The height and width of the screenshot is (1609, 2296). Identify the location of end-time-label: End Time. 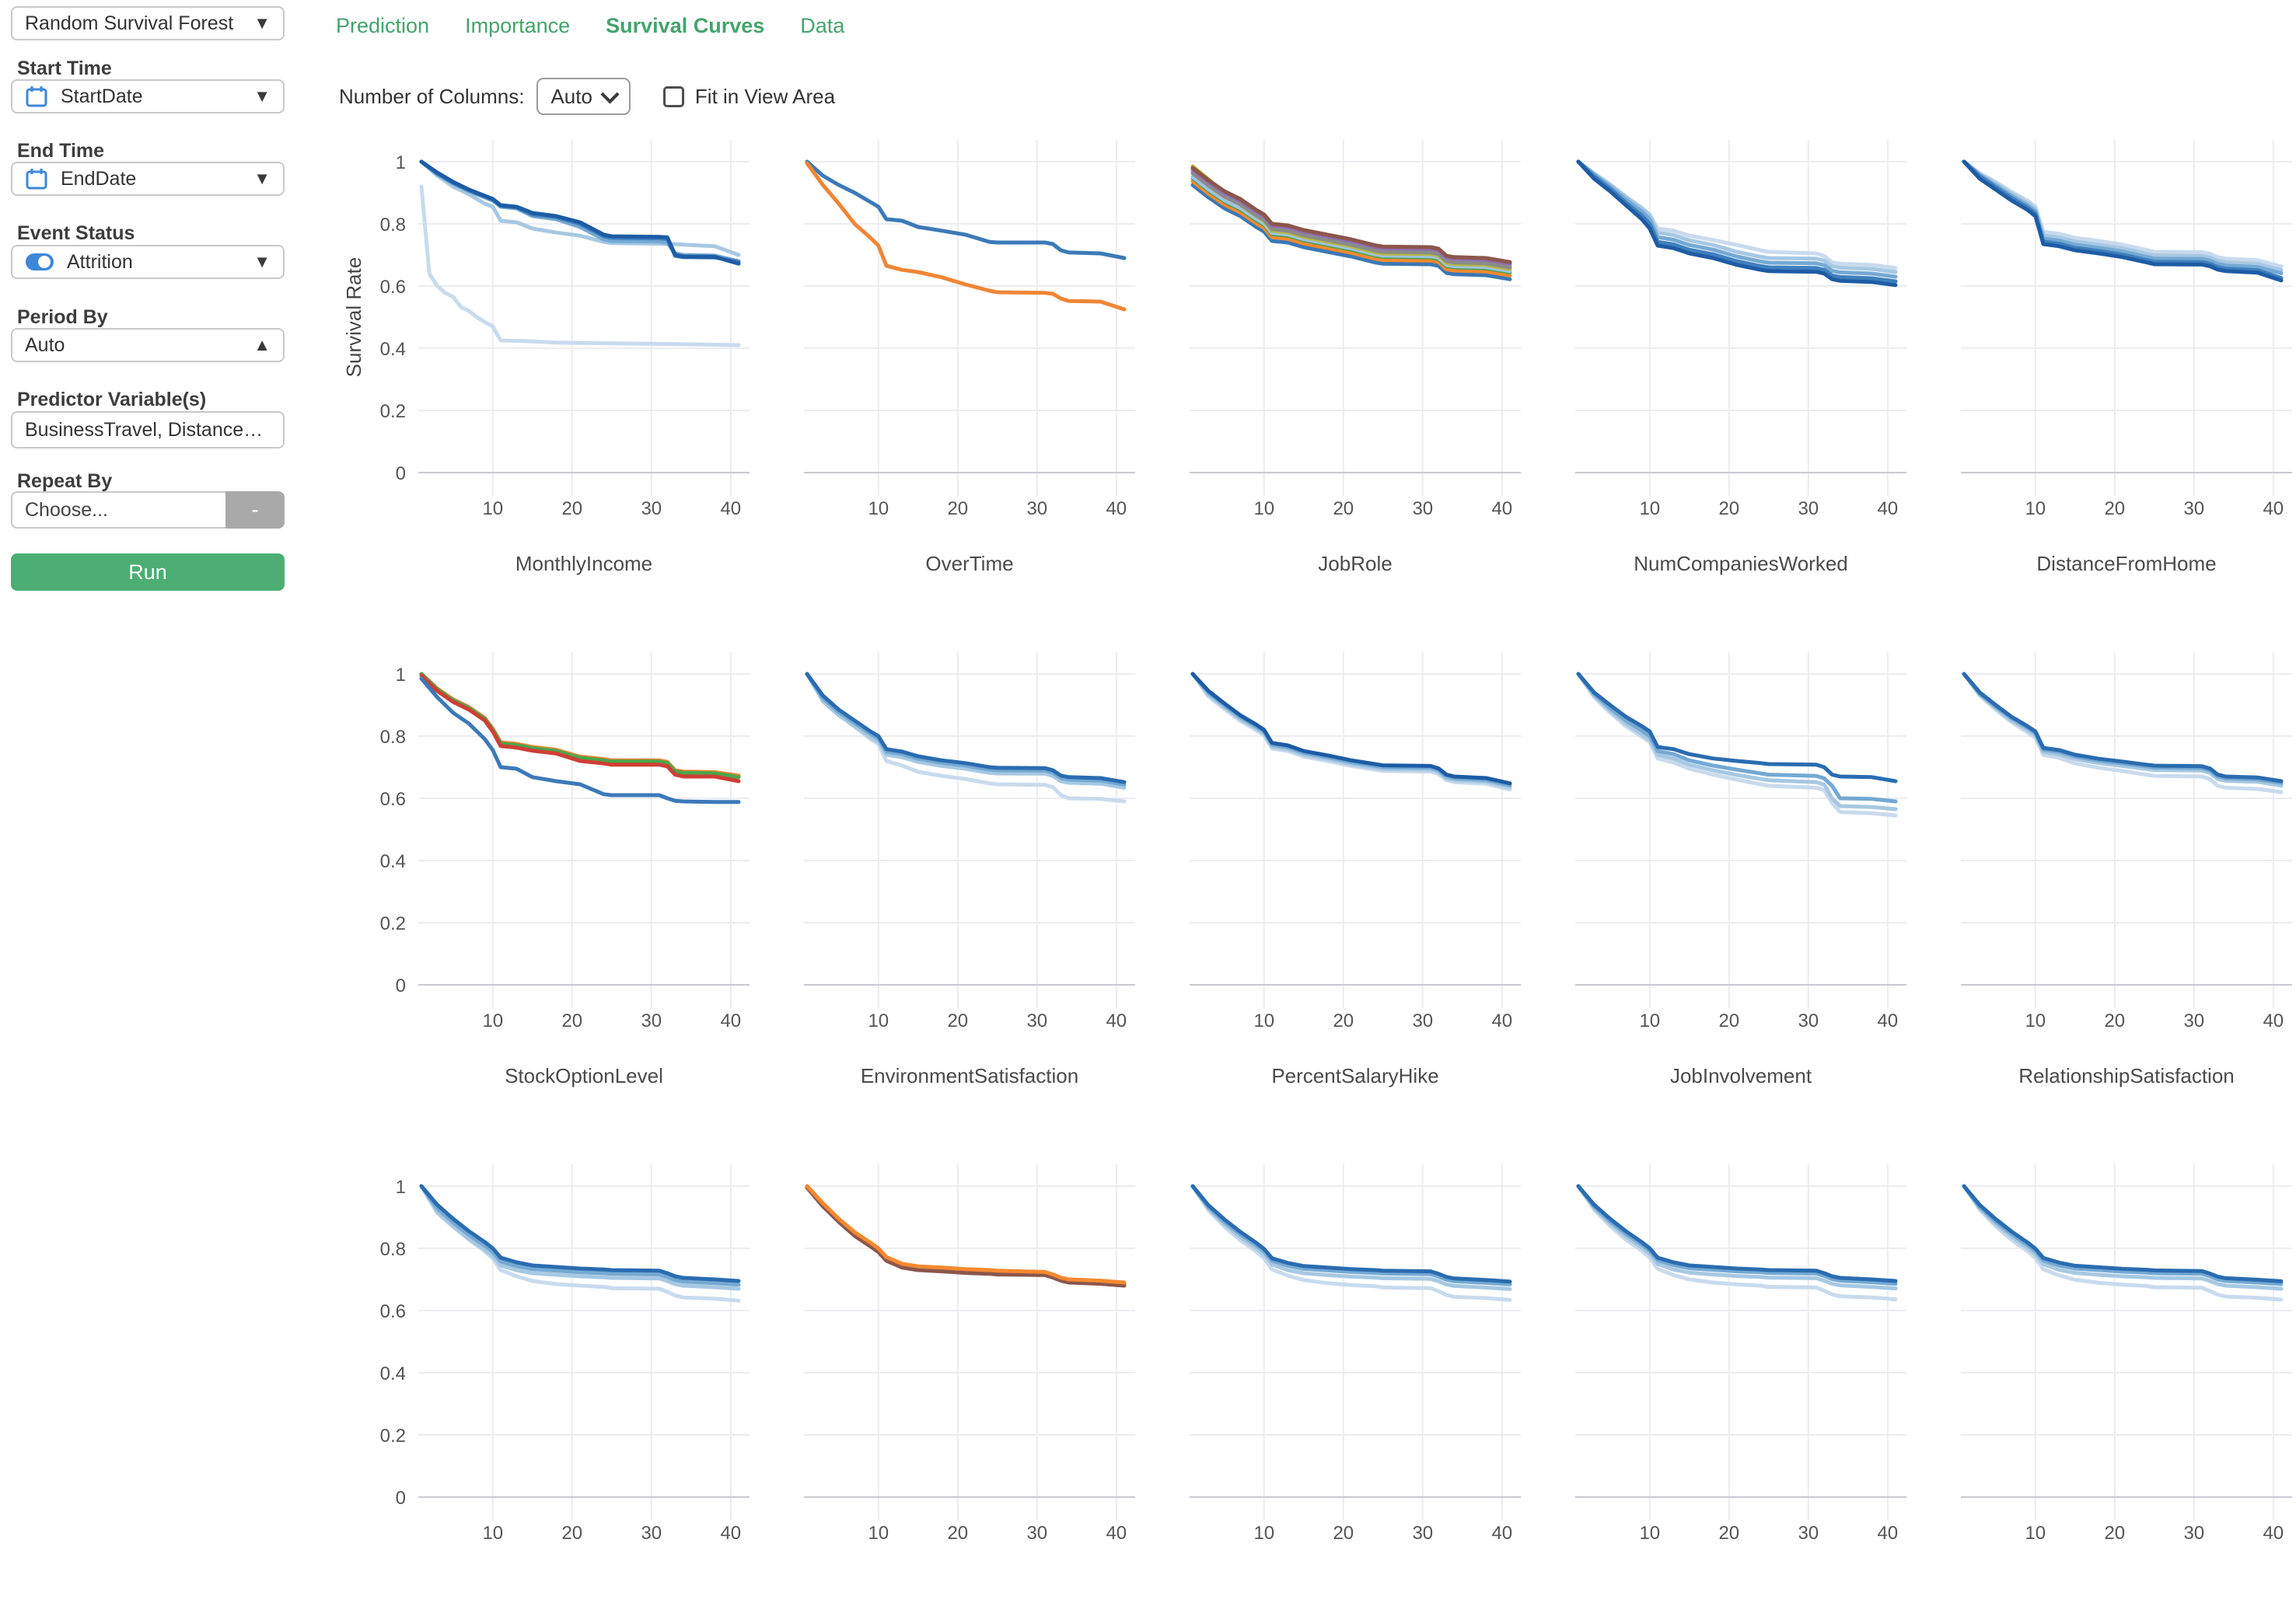
(61, 151).